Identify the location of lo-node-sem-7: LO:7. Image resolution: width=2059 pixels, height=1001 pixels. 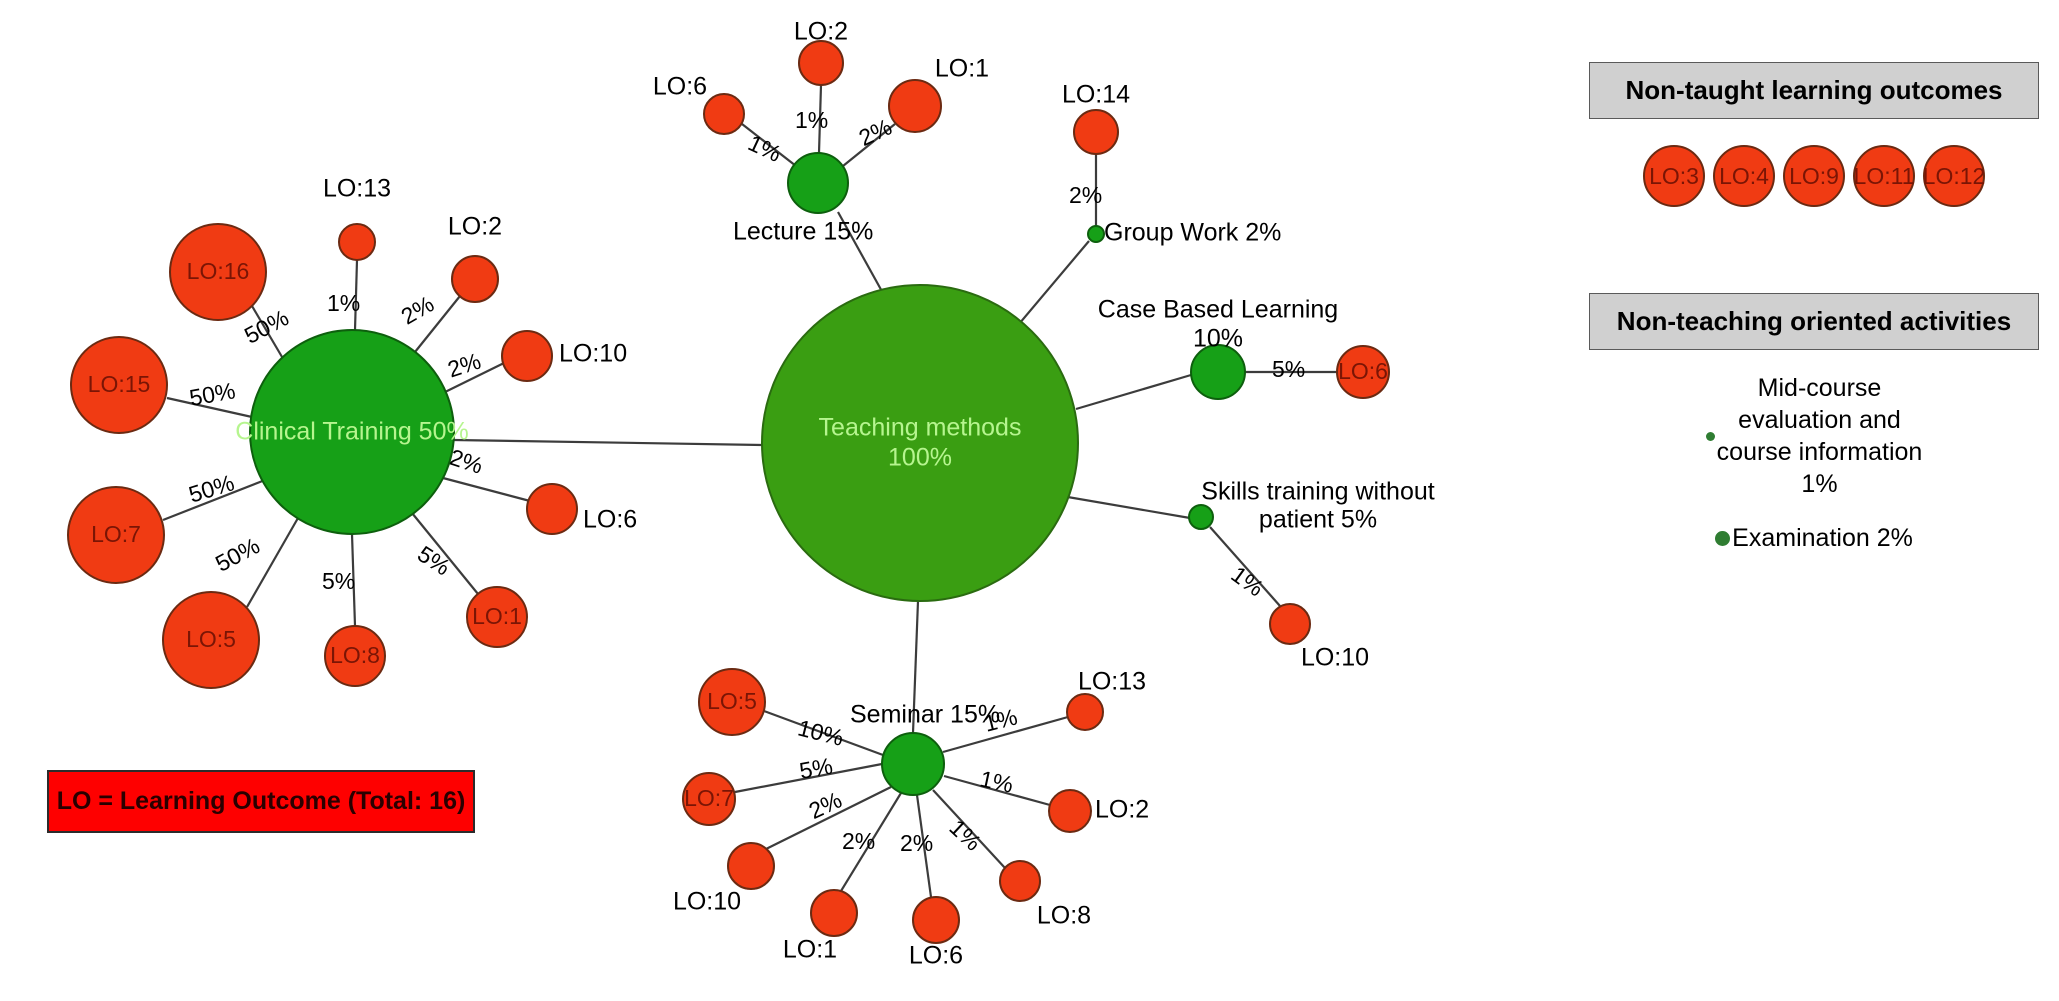
(709, 799).